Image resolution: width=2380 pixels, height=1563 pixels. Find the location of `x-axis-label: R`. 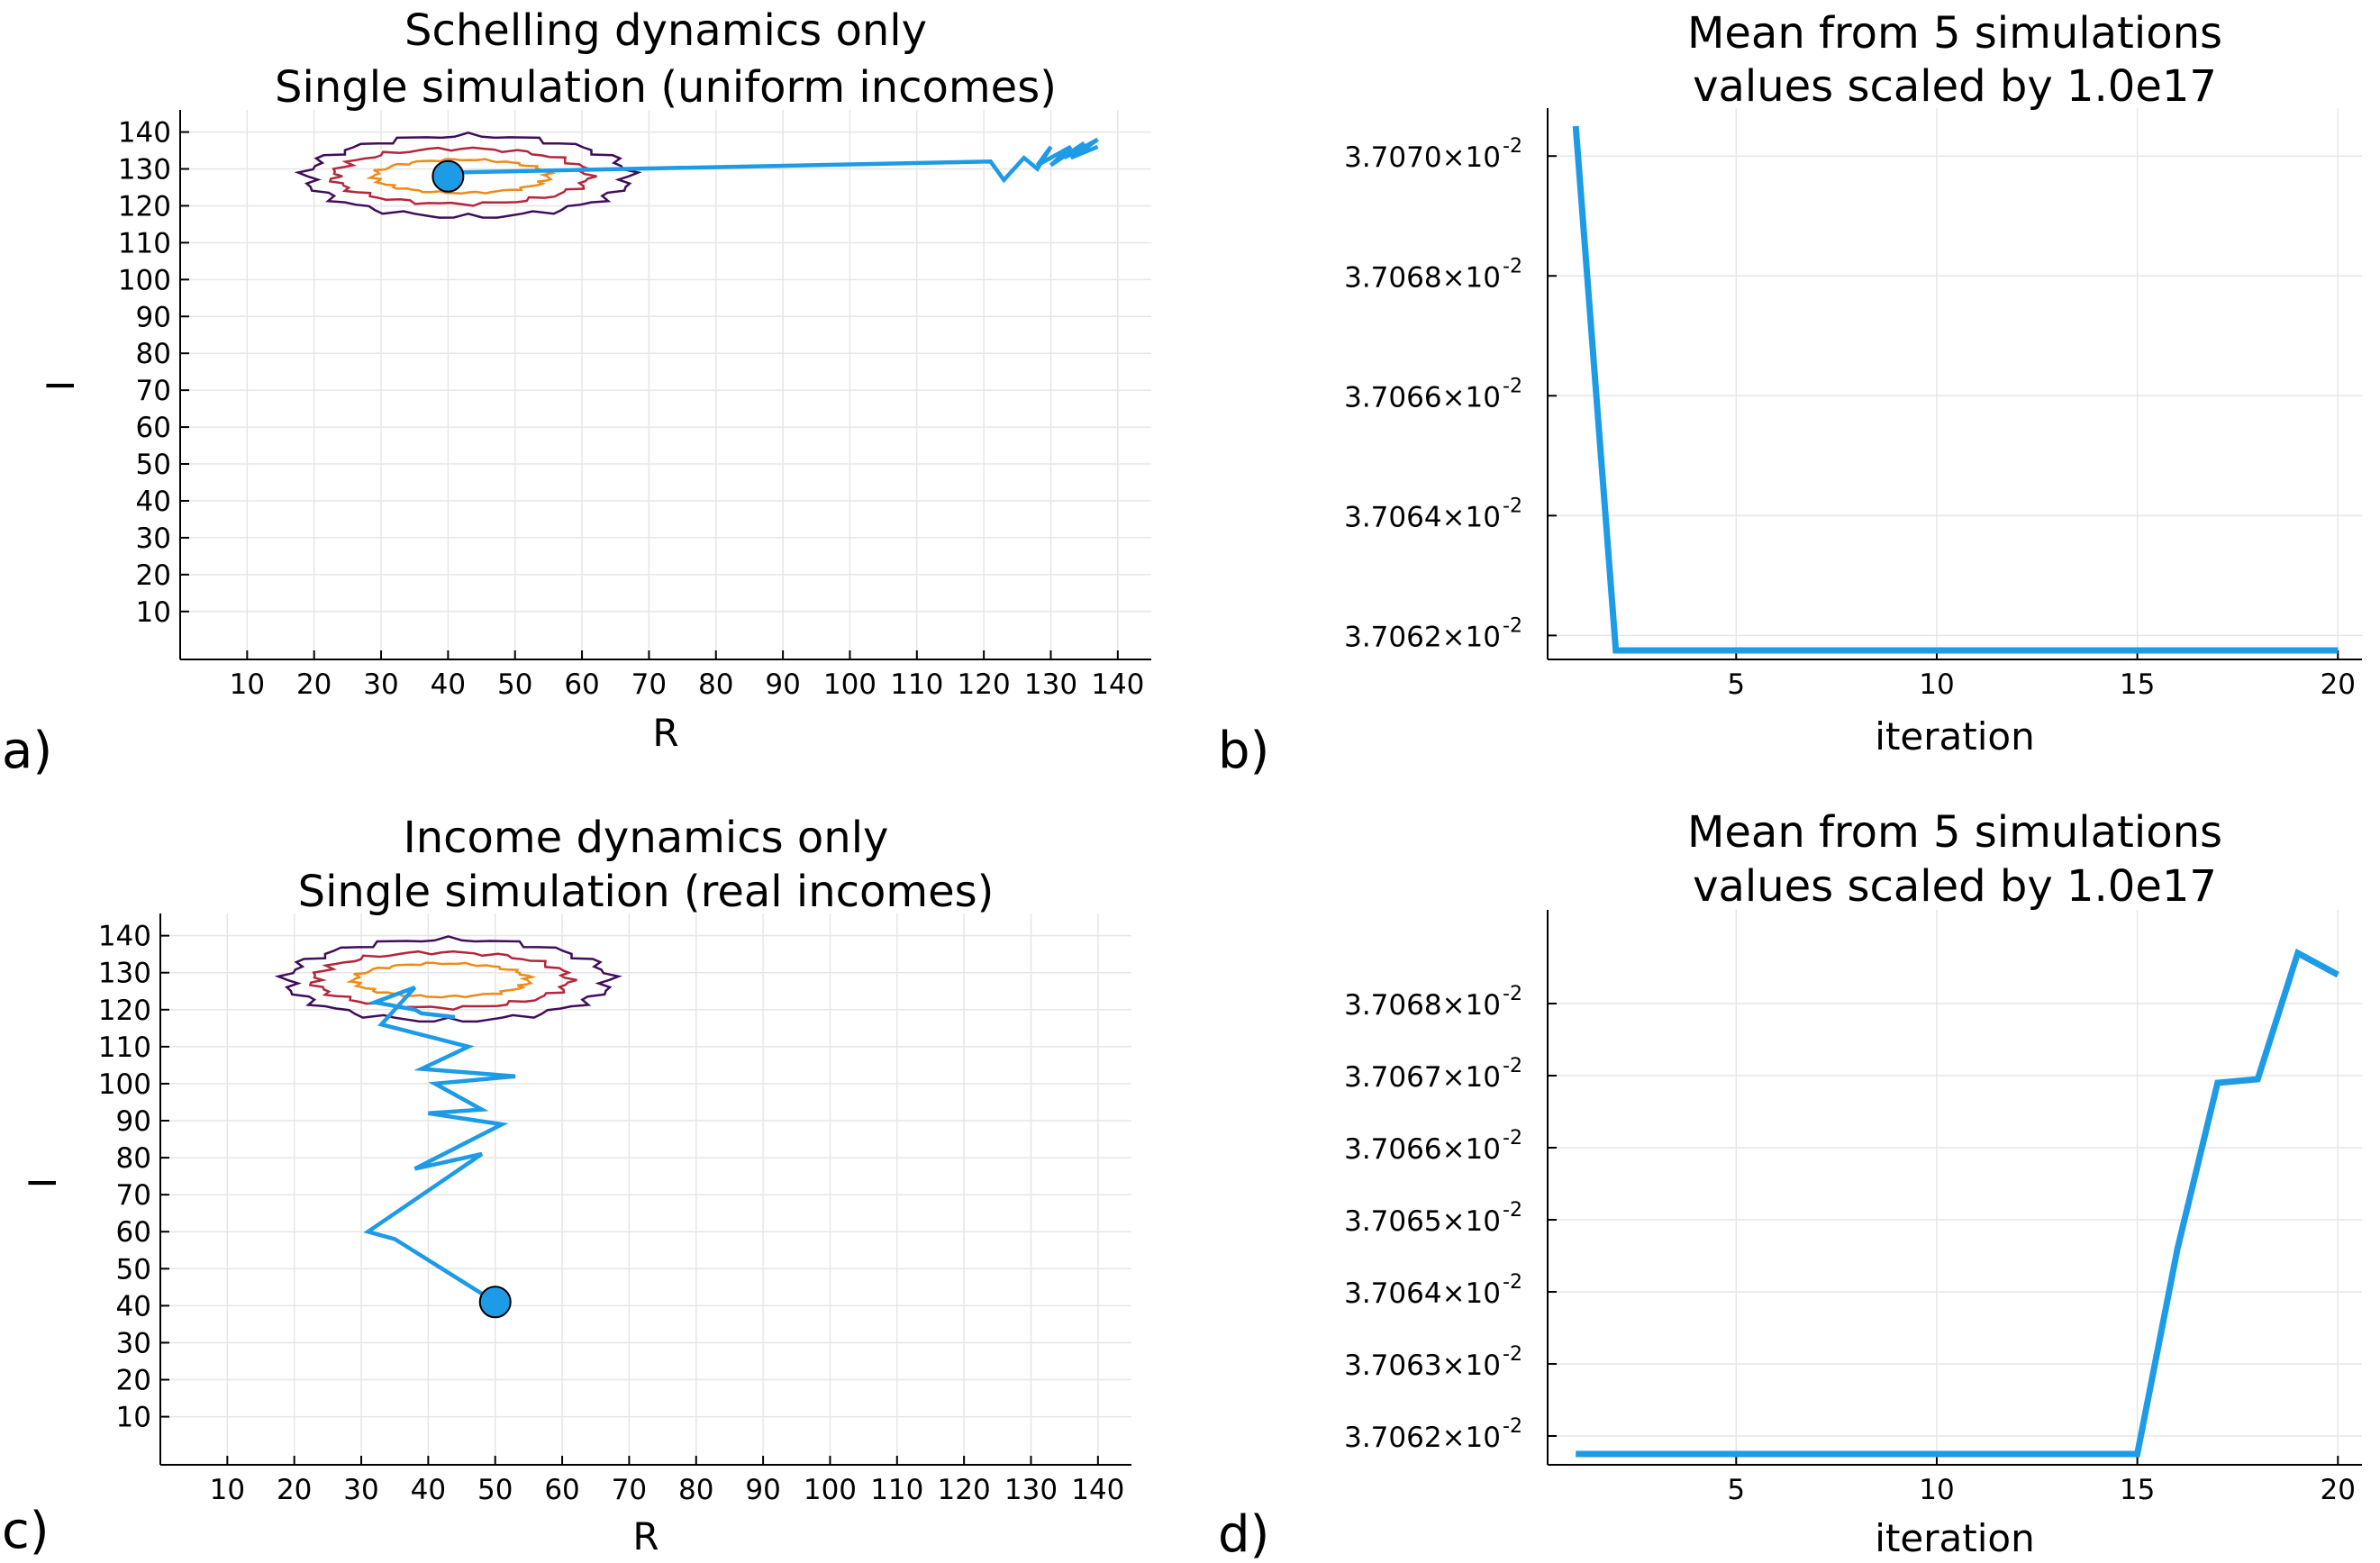

x-axis-label: R is located at coordinates (646, 1536).